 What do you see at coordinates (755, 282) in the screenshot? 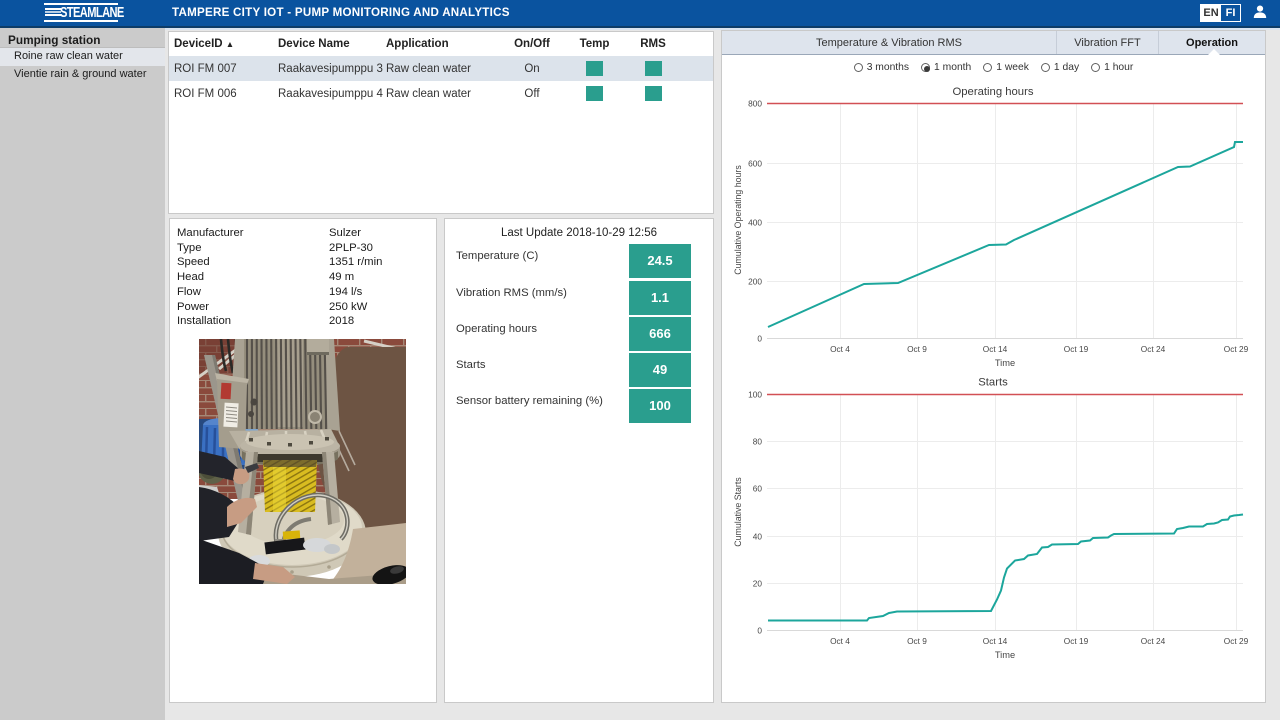
I see `svg-text: 200` at bounding box center [755, 282].